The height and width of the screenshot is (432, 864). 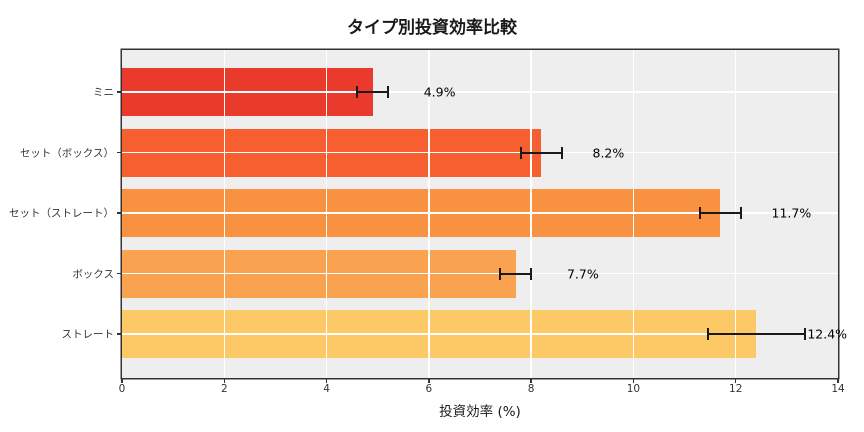 What do you see at coordinates (326, 389) in the screenshot?
I see `x-tick-label: 4` at bounding box center [326, 389].